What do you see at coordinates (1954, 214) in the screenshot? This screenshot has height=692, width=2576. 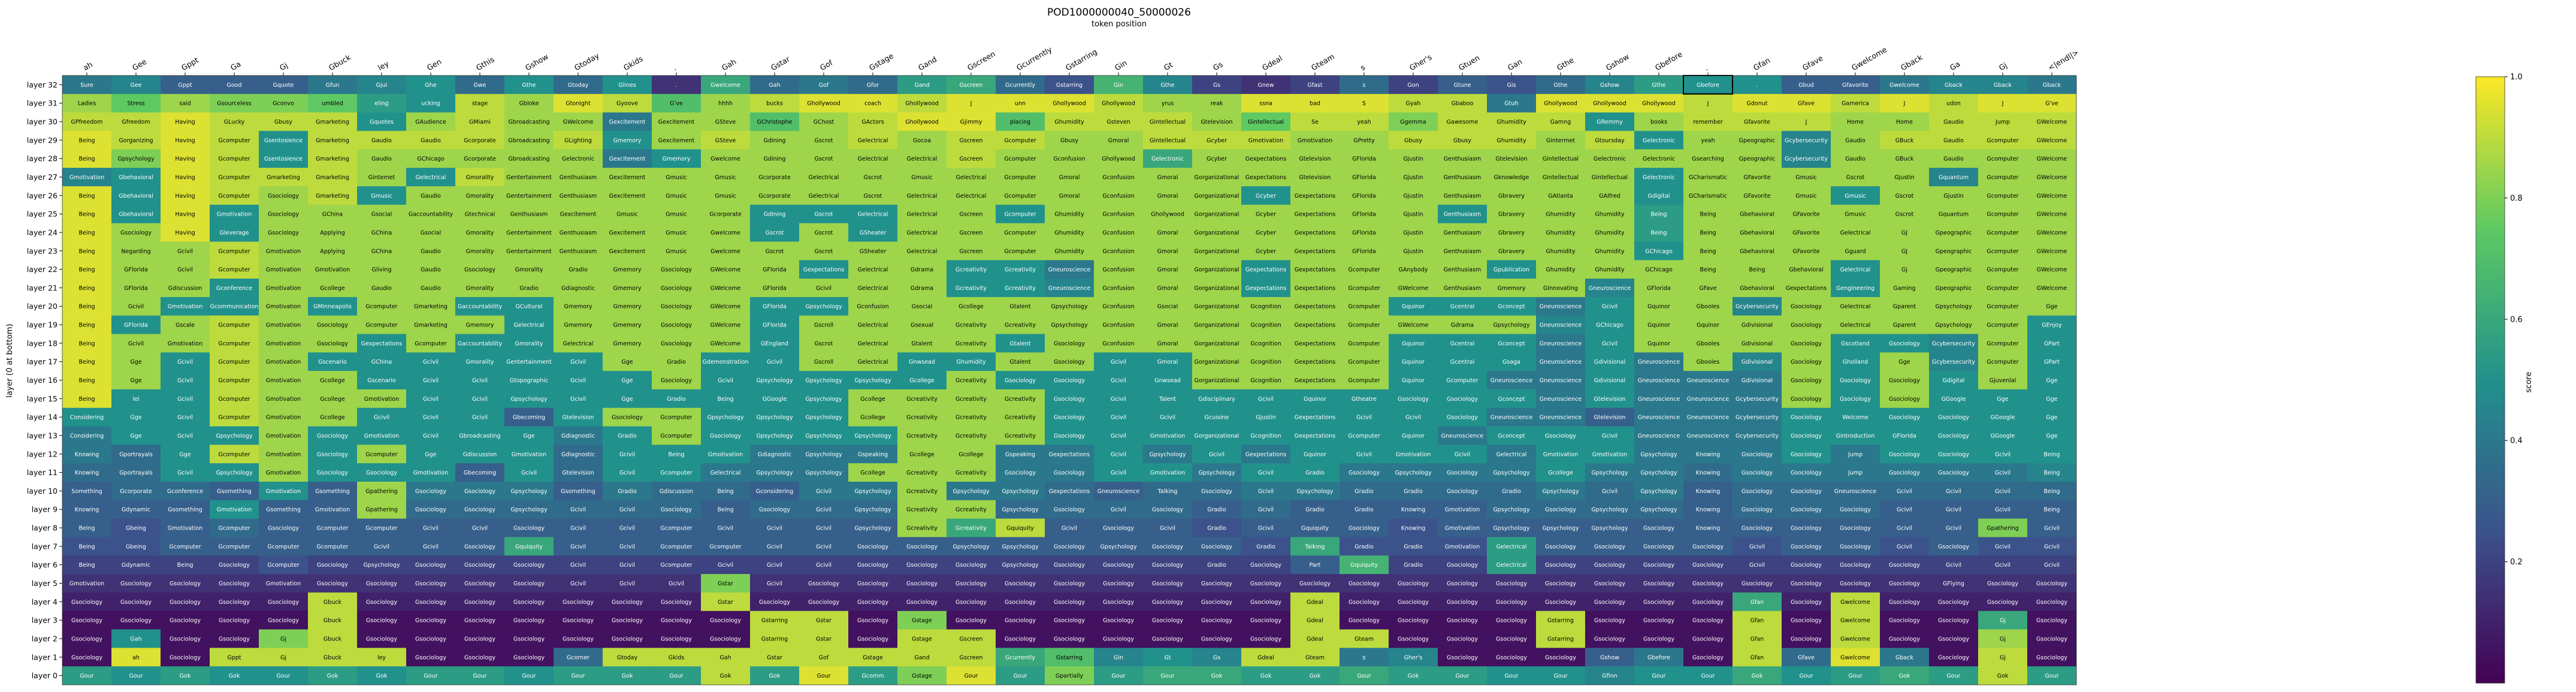 I see `cell-token-label: Gquantum` at bounding box center [1954, 214].